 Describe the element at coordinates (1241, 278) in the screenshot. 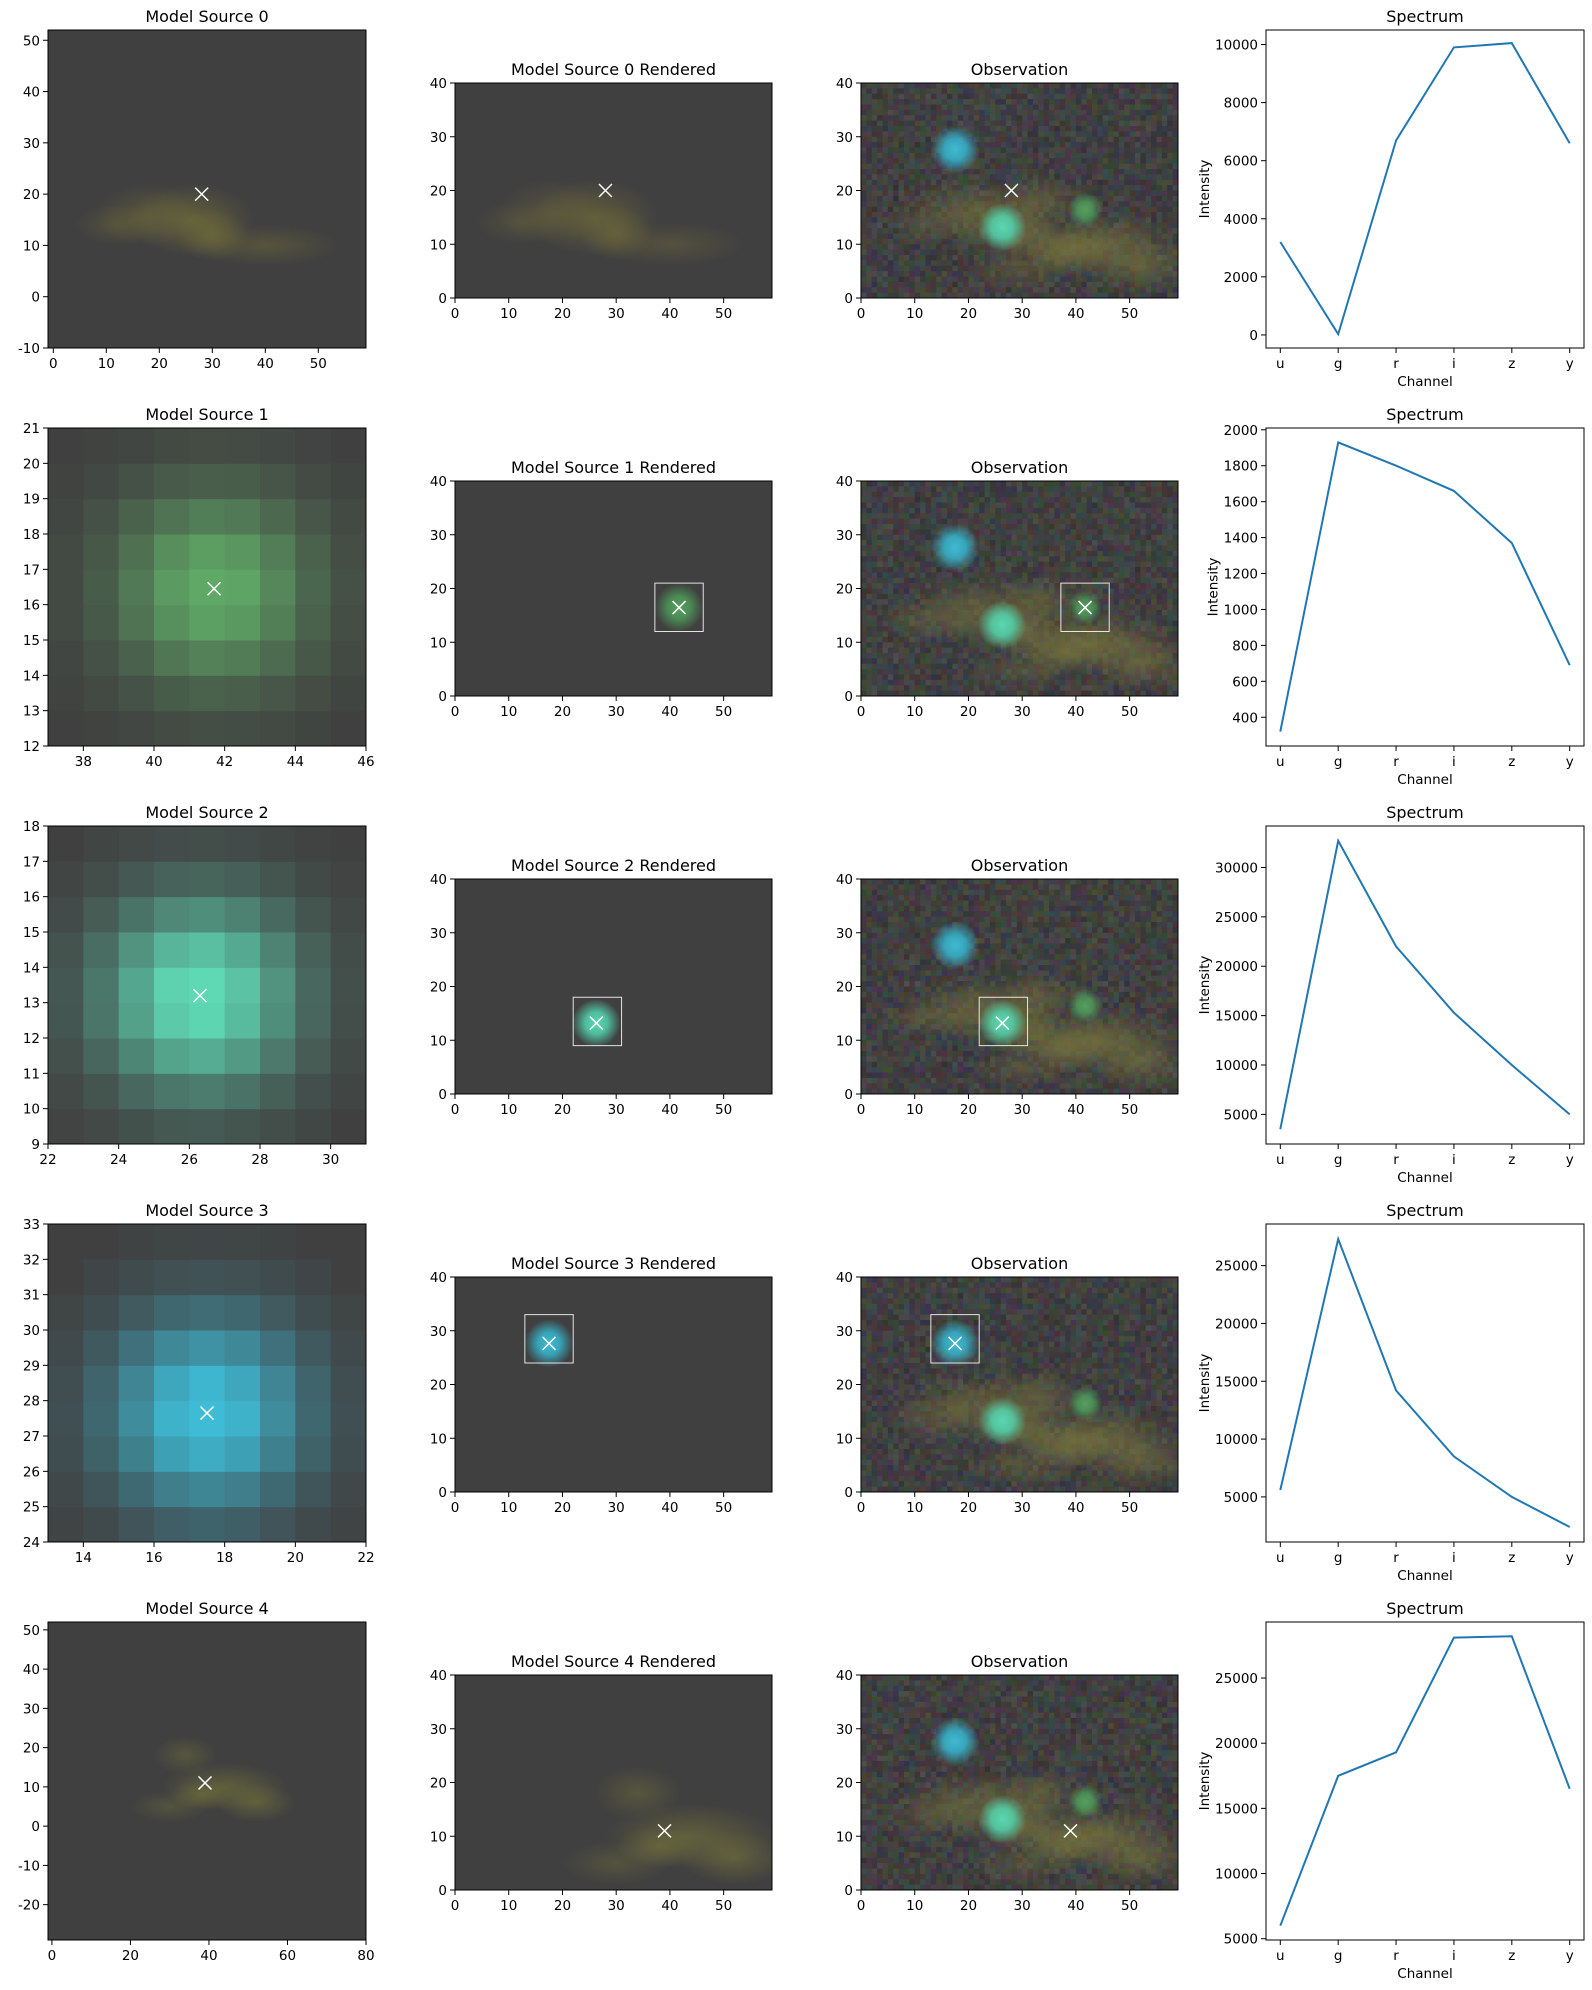

I see `y-tick-label: 2000` at that location.